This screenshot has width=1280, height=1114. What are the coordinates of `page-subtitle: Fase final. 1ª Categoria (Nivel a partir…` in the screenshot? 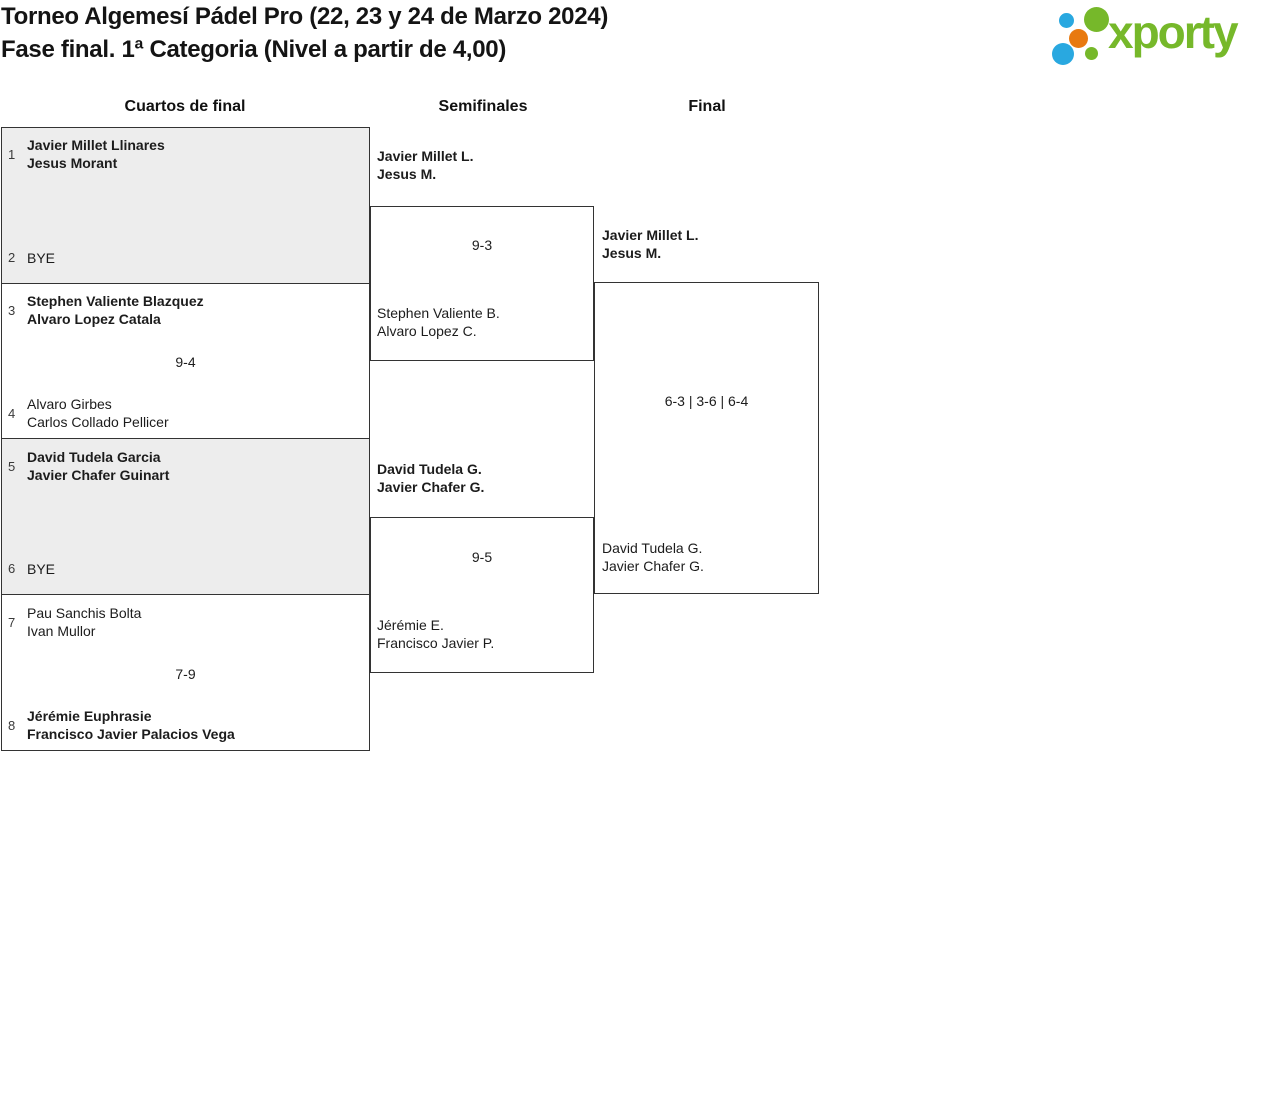 It's located at (254, 49).